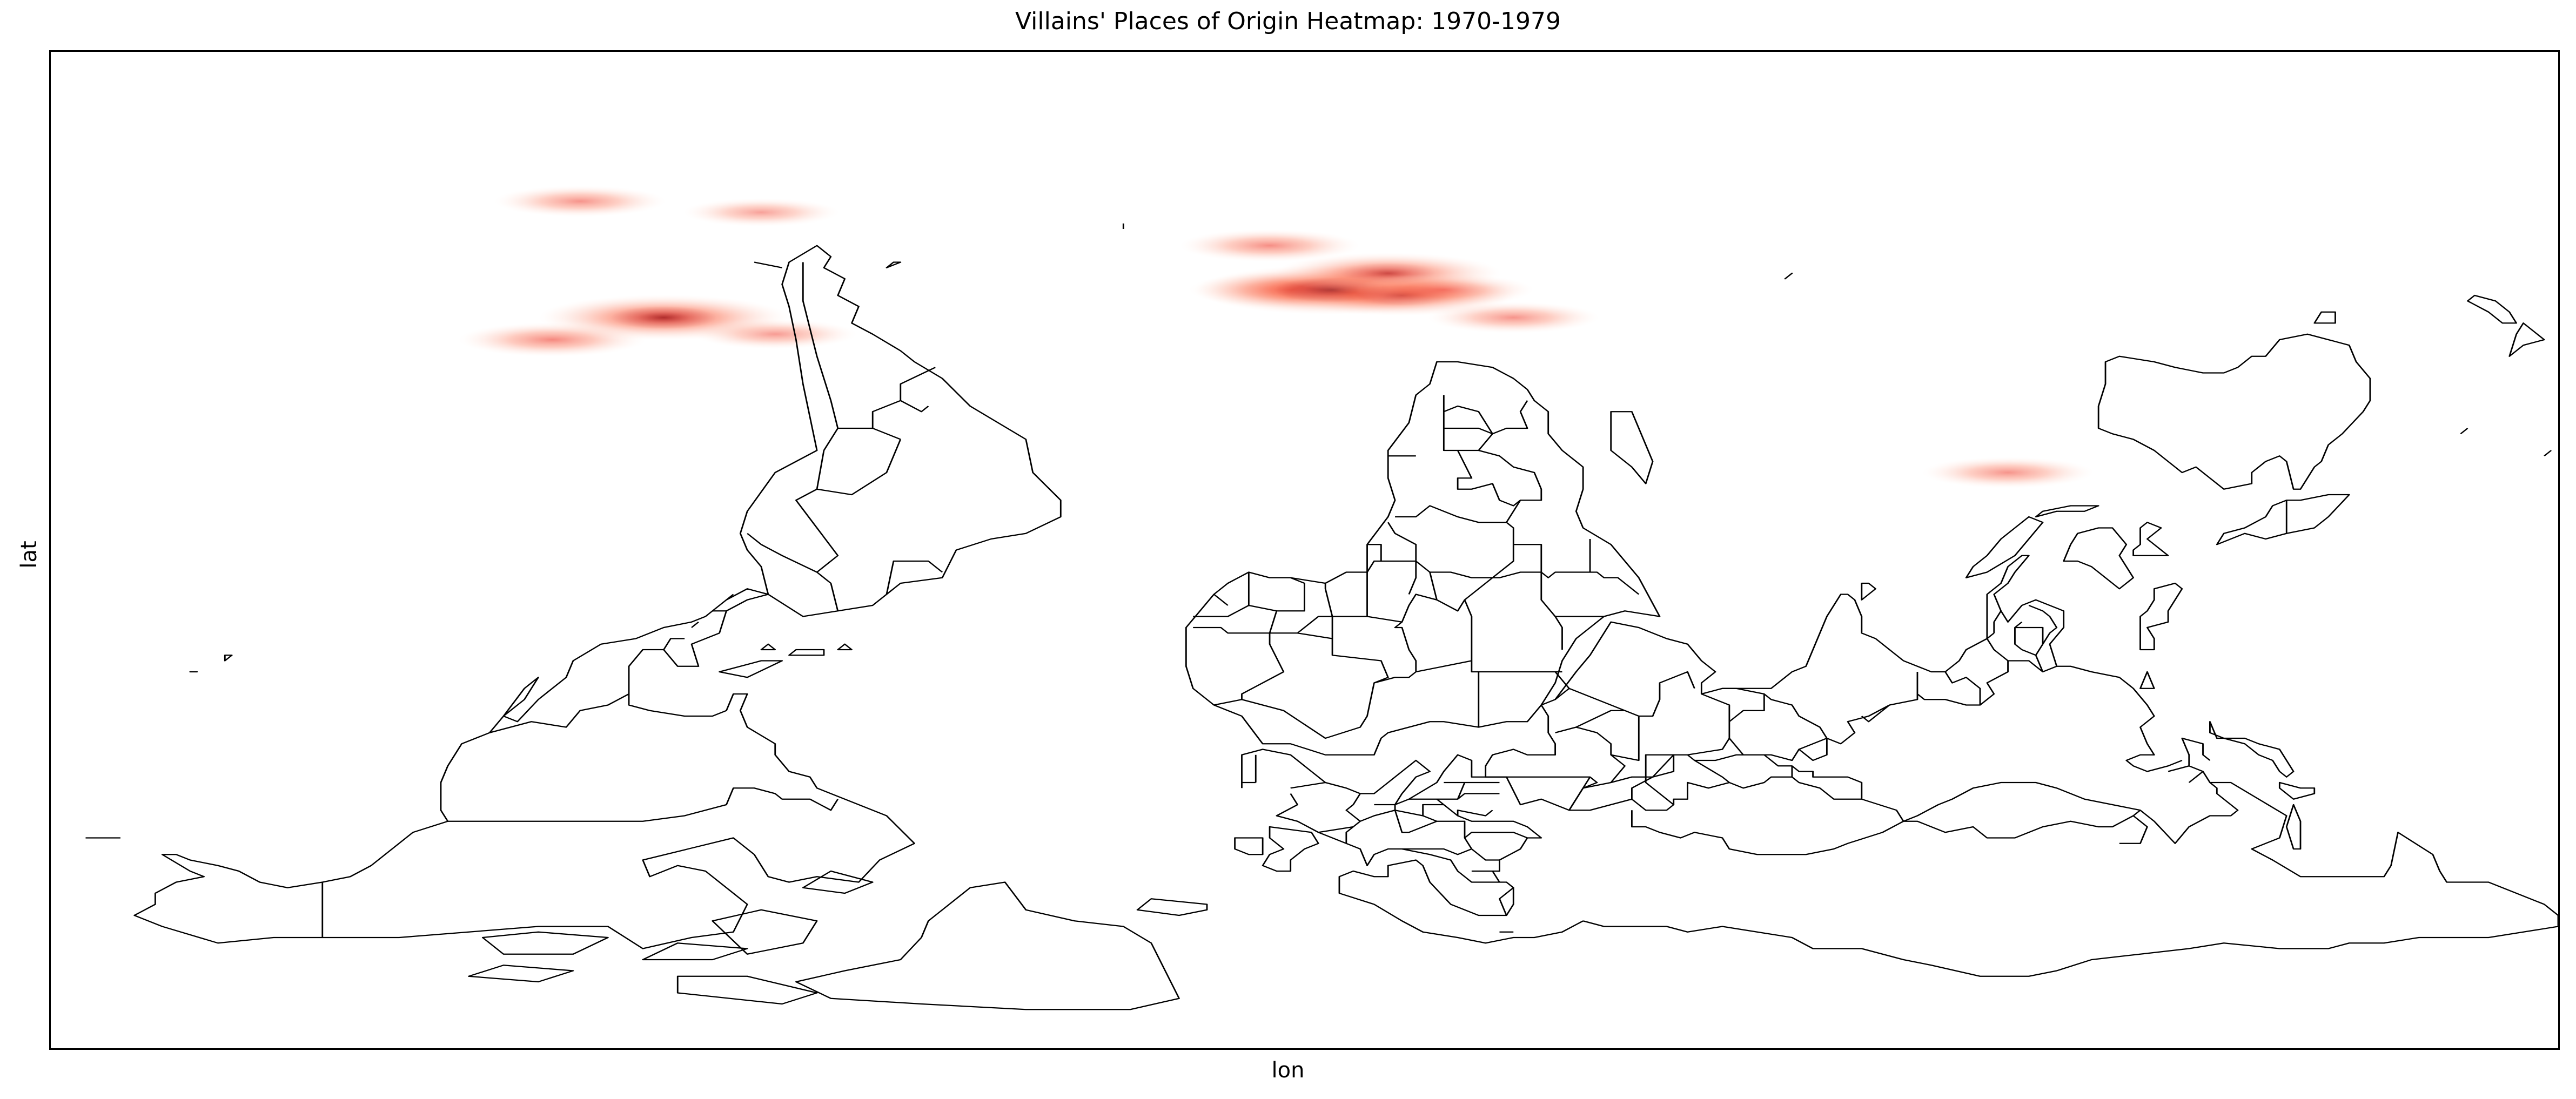  Describe the element at coordinates (2067, 511) in the screenshot. I see `landmass-java` at that location.